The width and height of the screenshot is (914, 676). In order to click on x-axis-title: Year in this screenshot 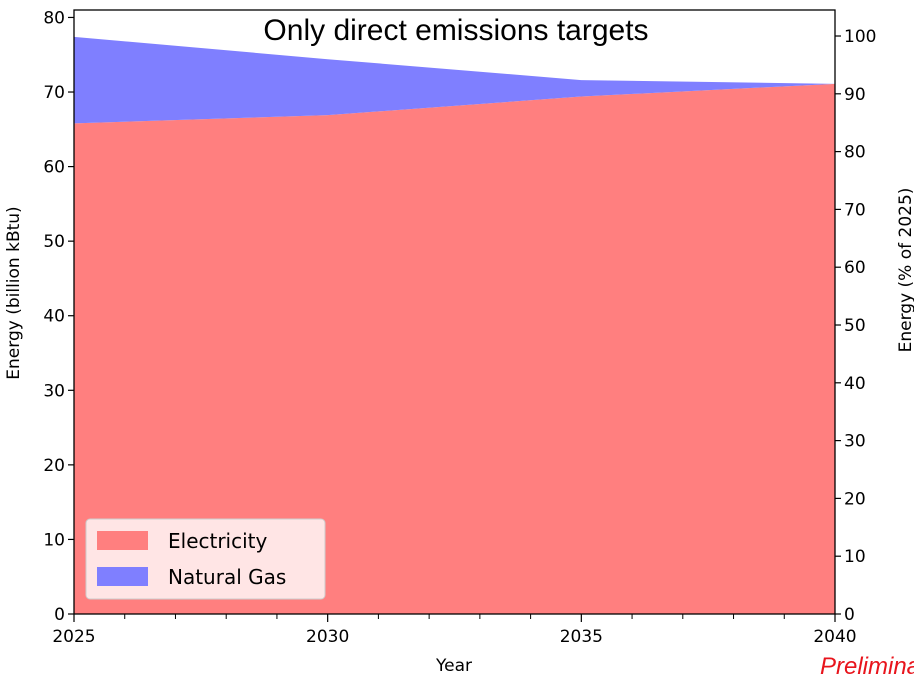, I will do `click(453, 666)`.